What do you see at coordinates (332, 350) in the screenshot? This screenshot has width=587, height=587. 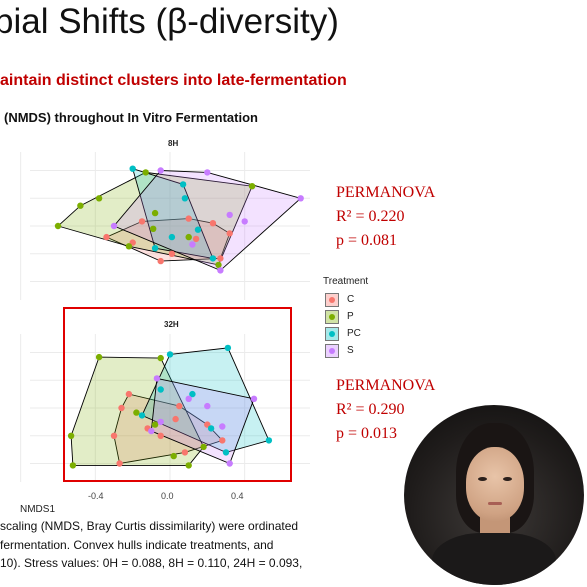 I see `legend-swatch-s` at bounding box center [332, 350].